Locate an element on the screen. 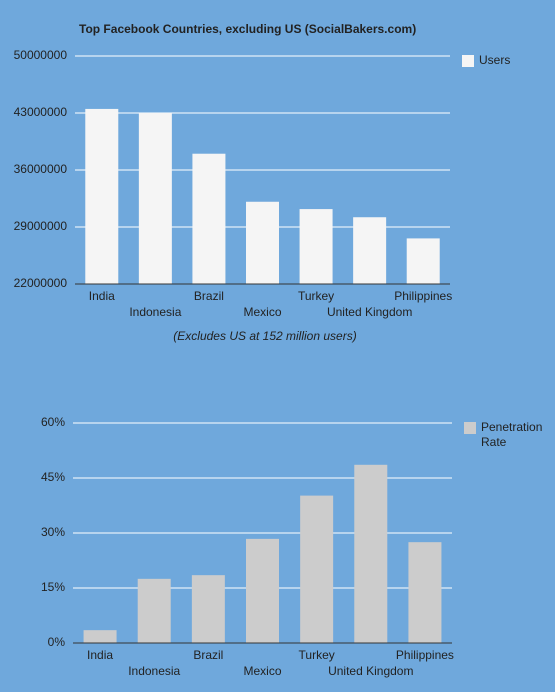 This screenshot has width=555, height=692. legend-label-line: Rate is located at coordinates (494, 442).